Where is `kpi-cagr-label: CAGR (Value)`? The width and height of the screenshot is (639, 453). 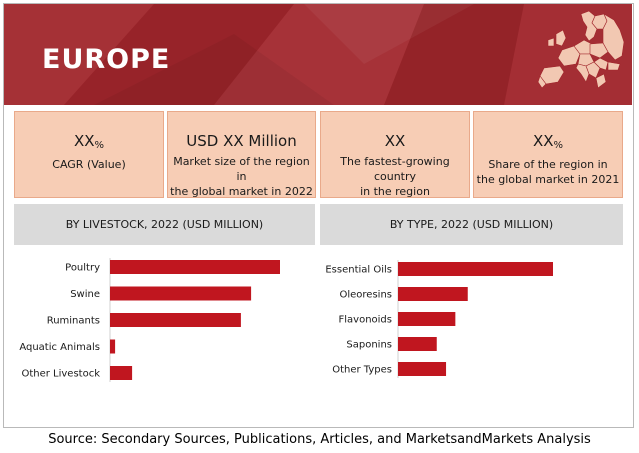 kpi-cagr-label: CAGR (Value) is located at coordinates (89, 164).